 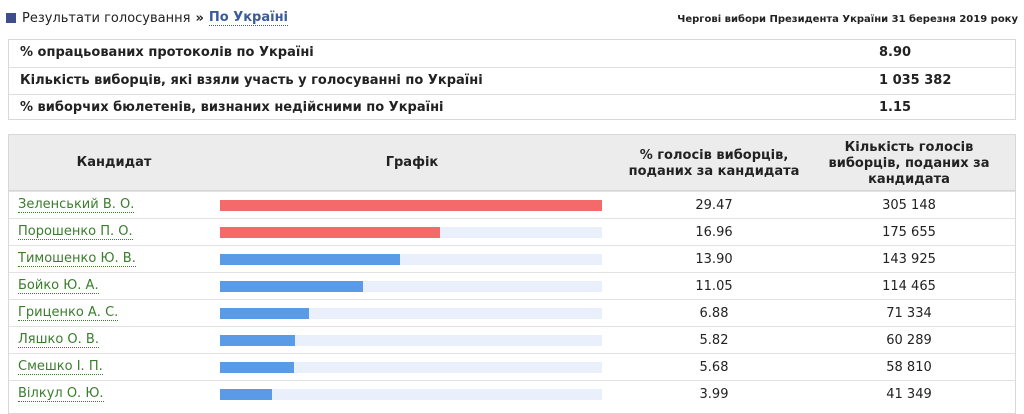 What do you see at coordinates (412, 162) in the screenshot?
I see `header-chart: Графік` at bounding box center [412, 162].